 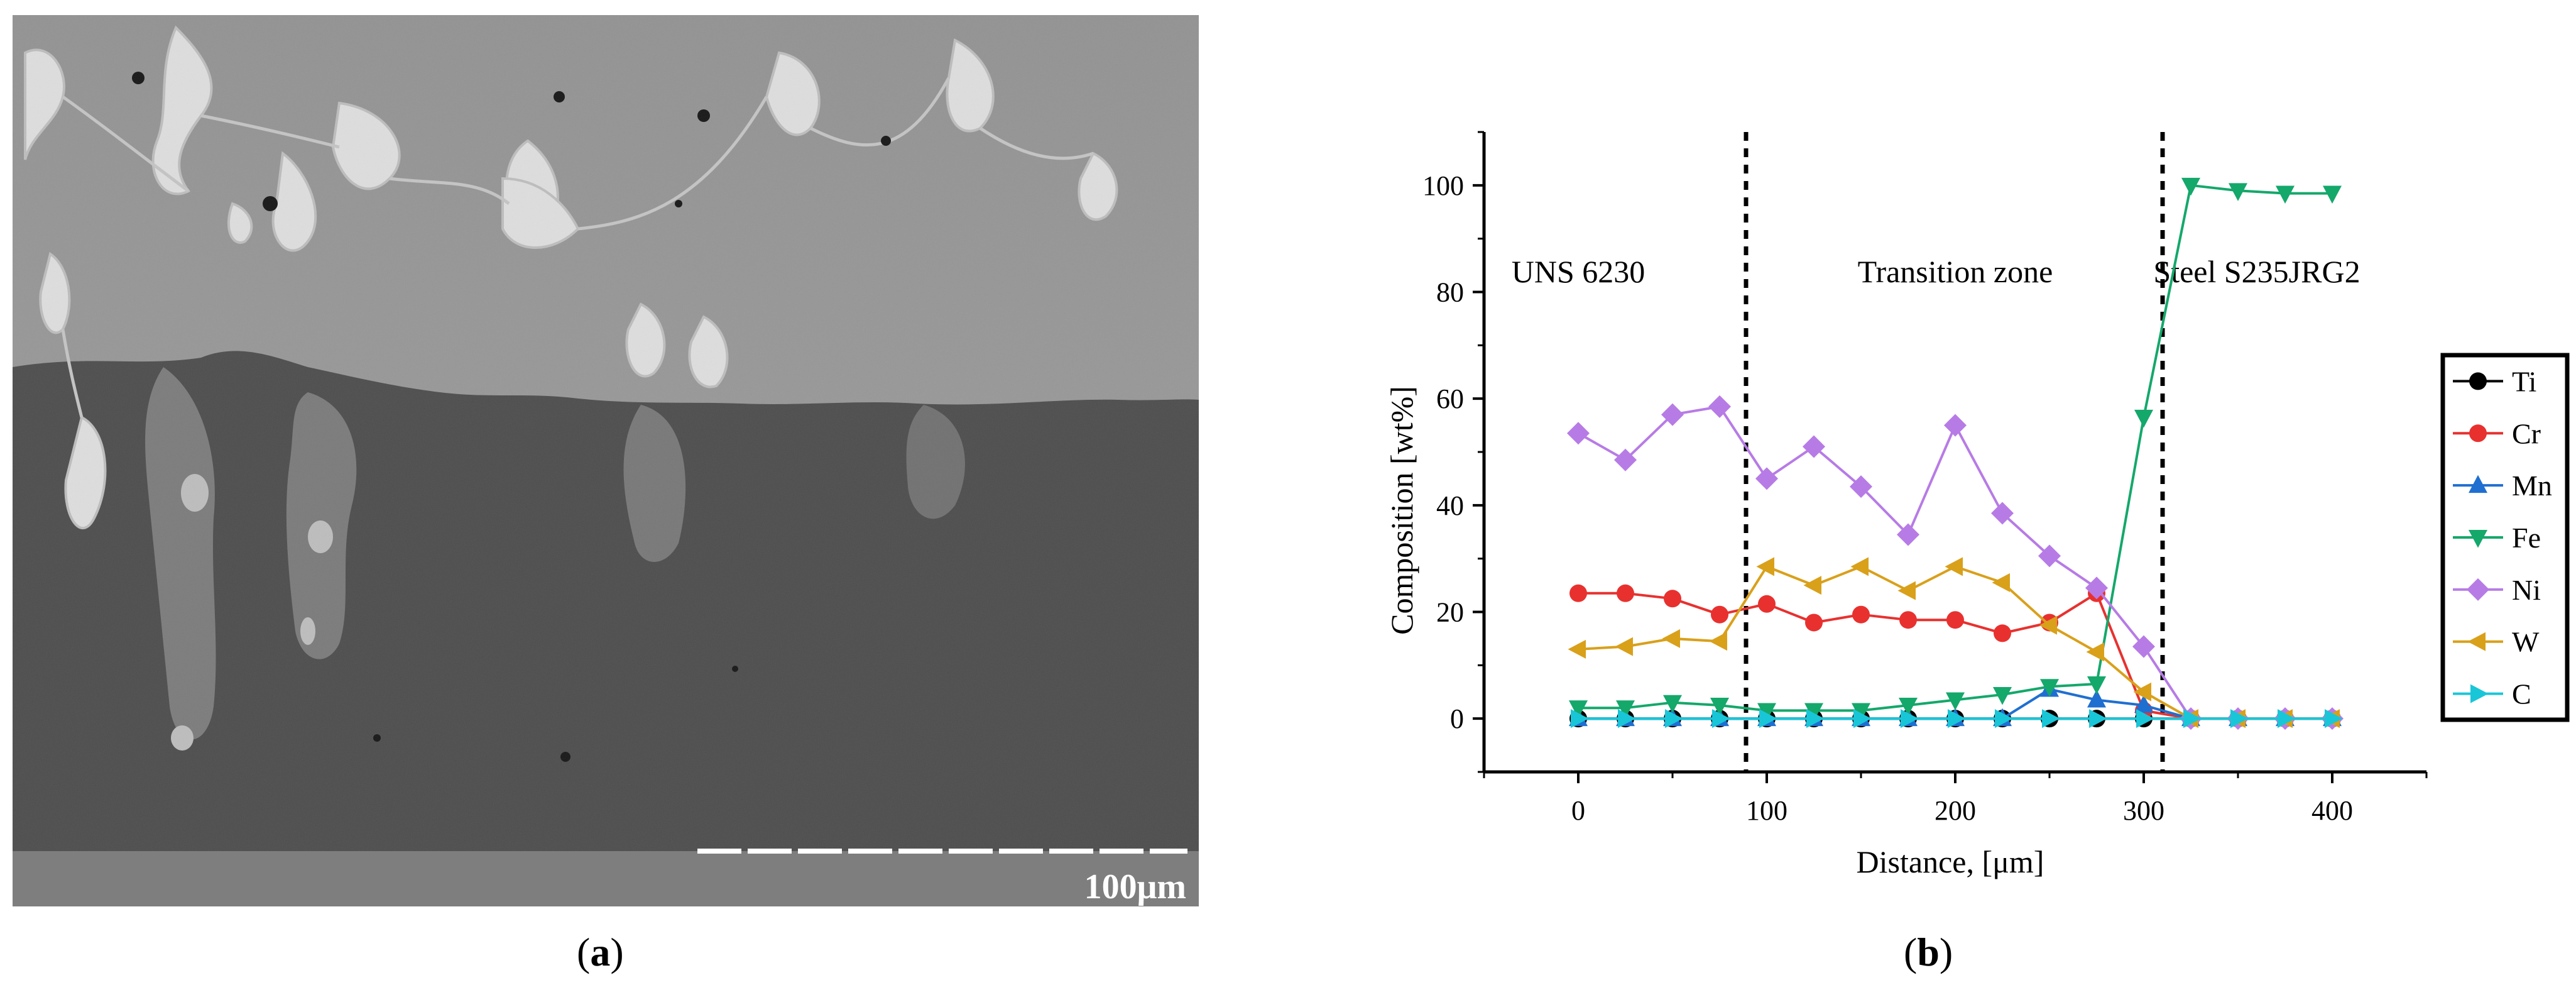 I want to click on x-tick-label: 100, so click(x=1767, y=810).